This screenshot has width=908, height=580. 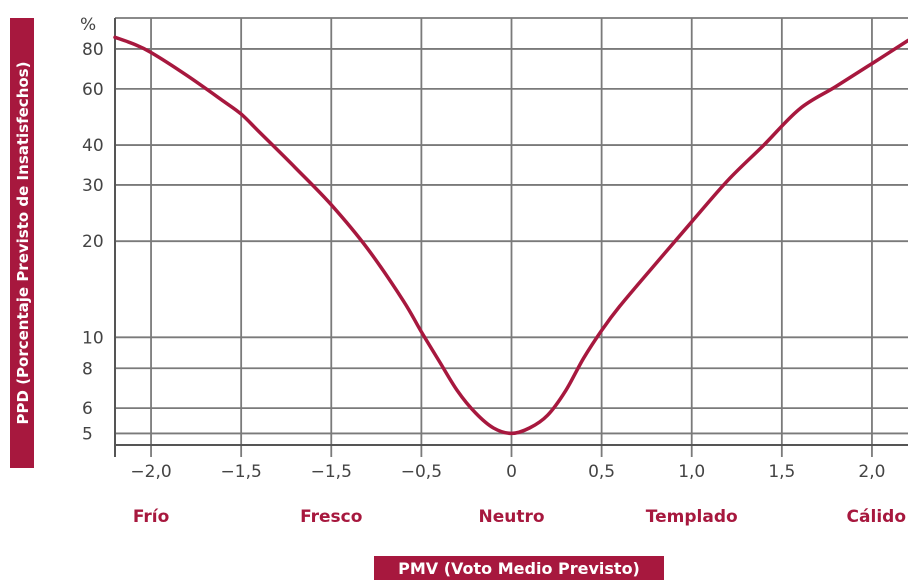 What do you see at coordinates (87, 434) in the screenshot?
I see `y-tick-label: 5` at bounding box center [87, 434].